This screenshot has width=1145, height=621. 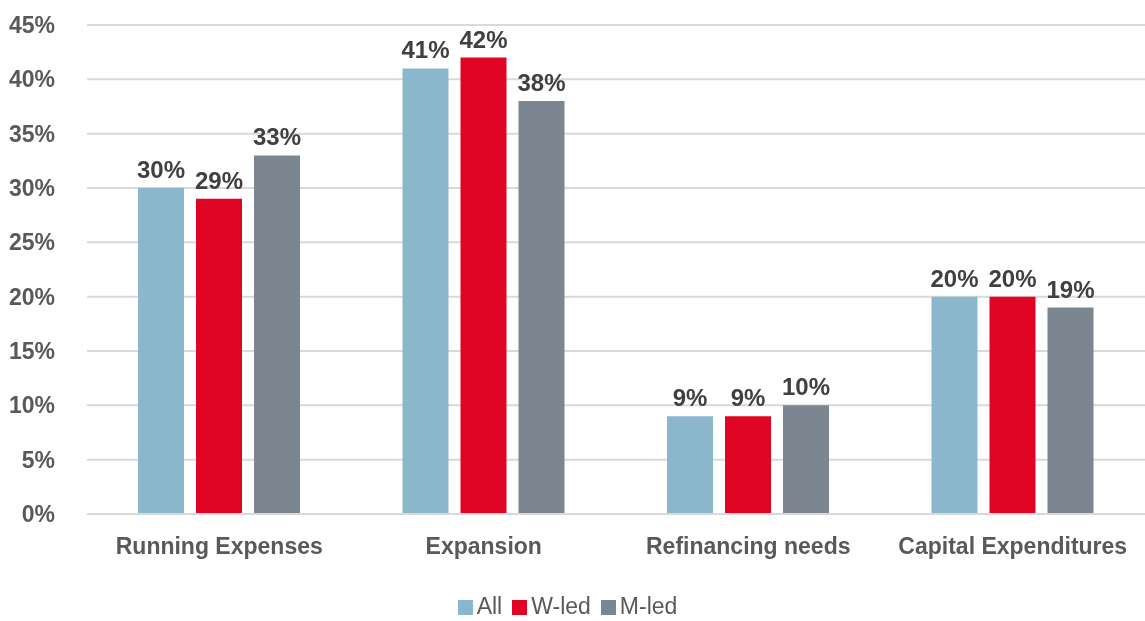 I want to click on y-tick-label: 25%, so click(x=31, y=242).